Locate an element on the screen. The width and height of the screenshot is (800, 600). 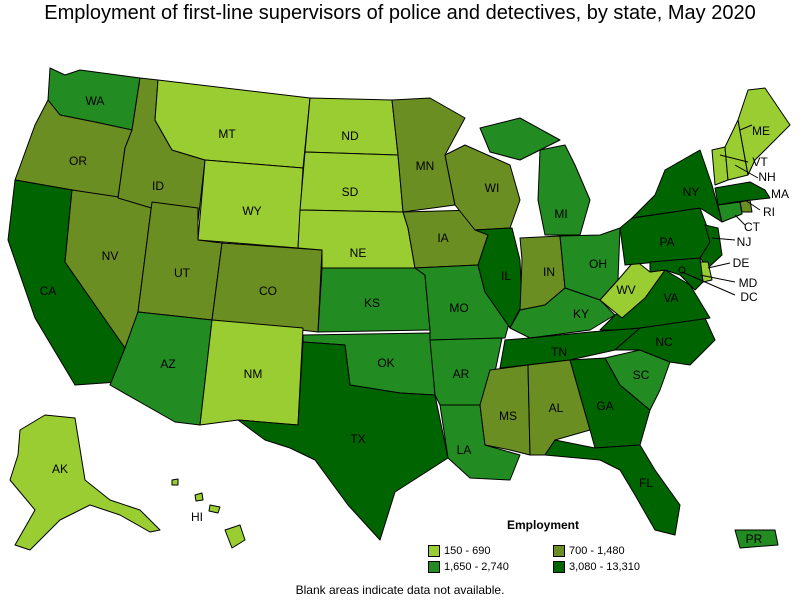
state-DC is located at coordinates (682, 270).